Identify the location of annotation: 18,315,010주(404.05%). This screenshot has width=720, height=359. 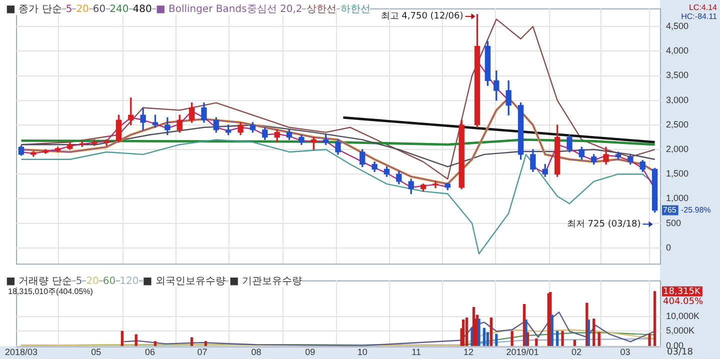
(51, 291).